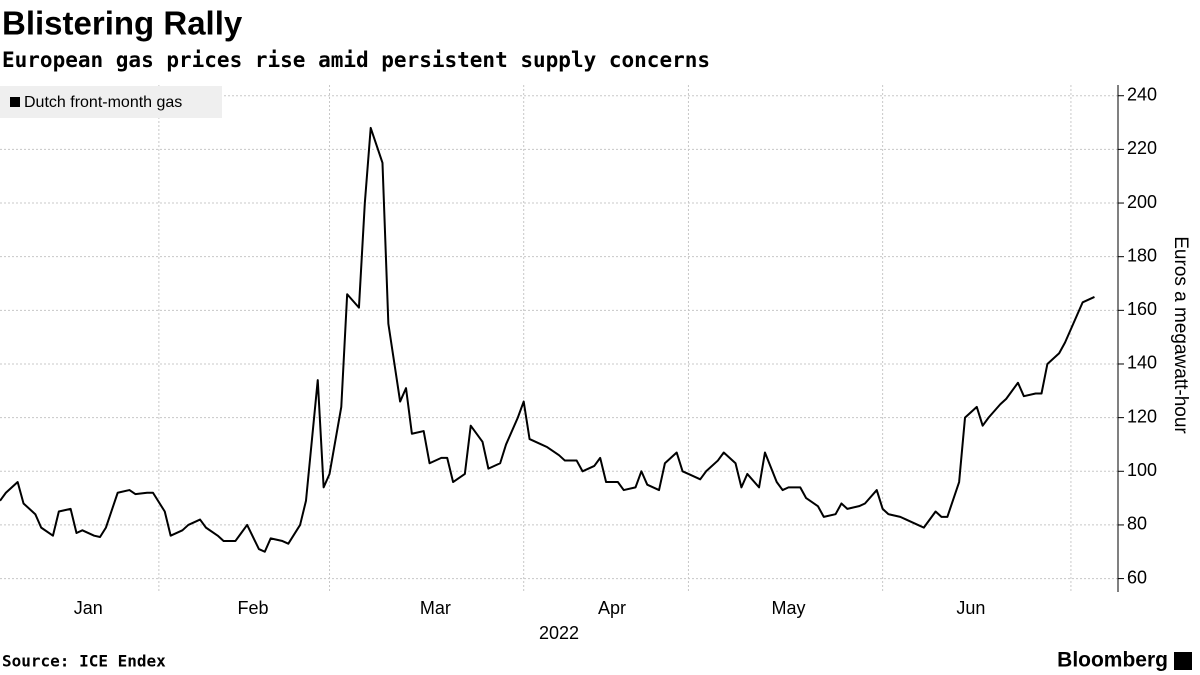 The width and height of the screenshot is (1200, 675). Describe the element at coordinates (253, 608) in the screenshot. I see `x-tick-label: Feb` at that location.